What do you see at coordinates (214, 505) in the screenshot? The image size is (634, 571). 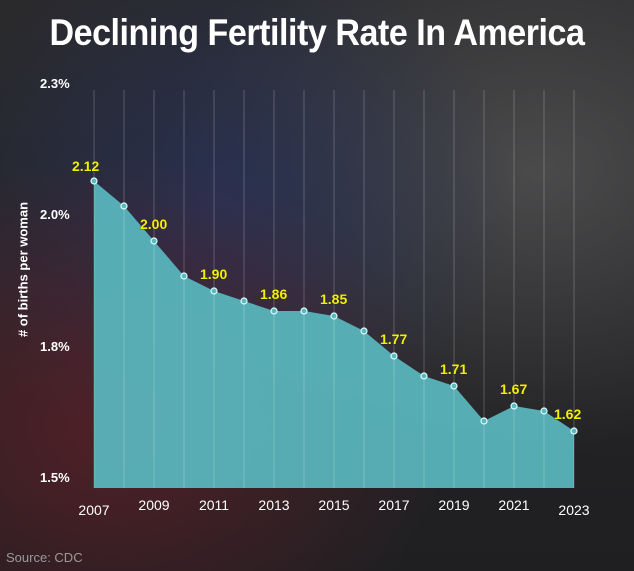 I see `x-tick-label: 2011` at bounding box center [214, 505].